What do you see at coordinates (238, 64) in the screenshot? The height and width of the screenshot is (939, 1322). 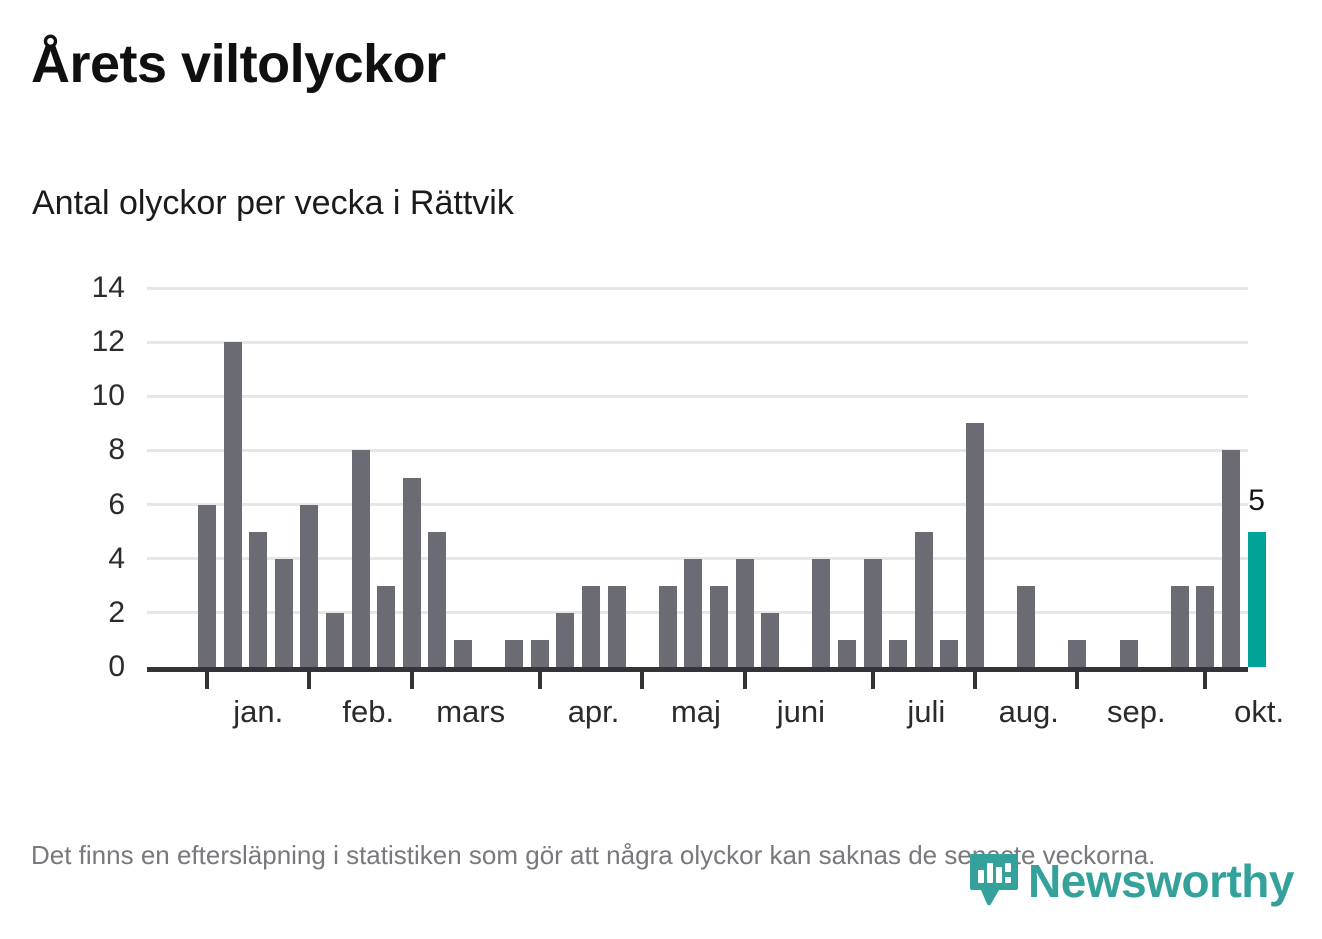 I see `page-title: Årets viltolyckor` at bounding box center [238, 64].